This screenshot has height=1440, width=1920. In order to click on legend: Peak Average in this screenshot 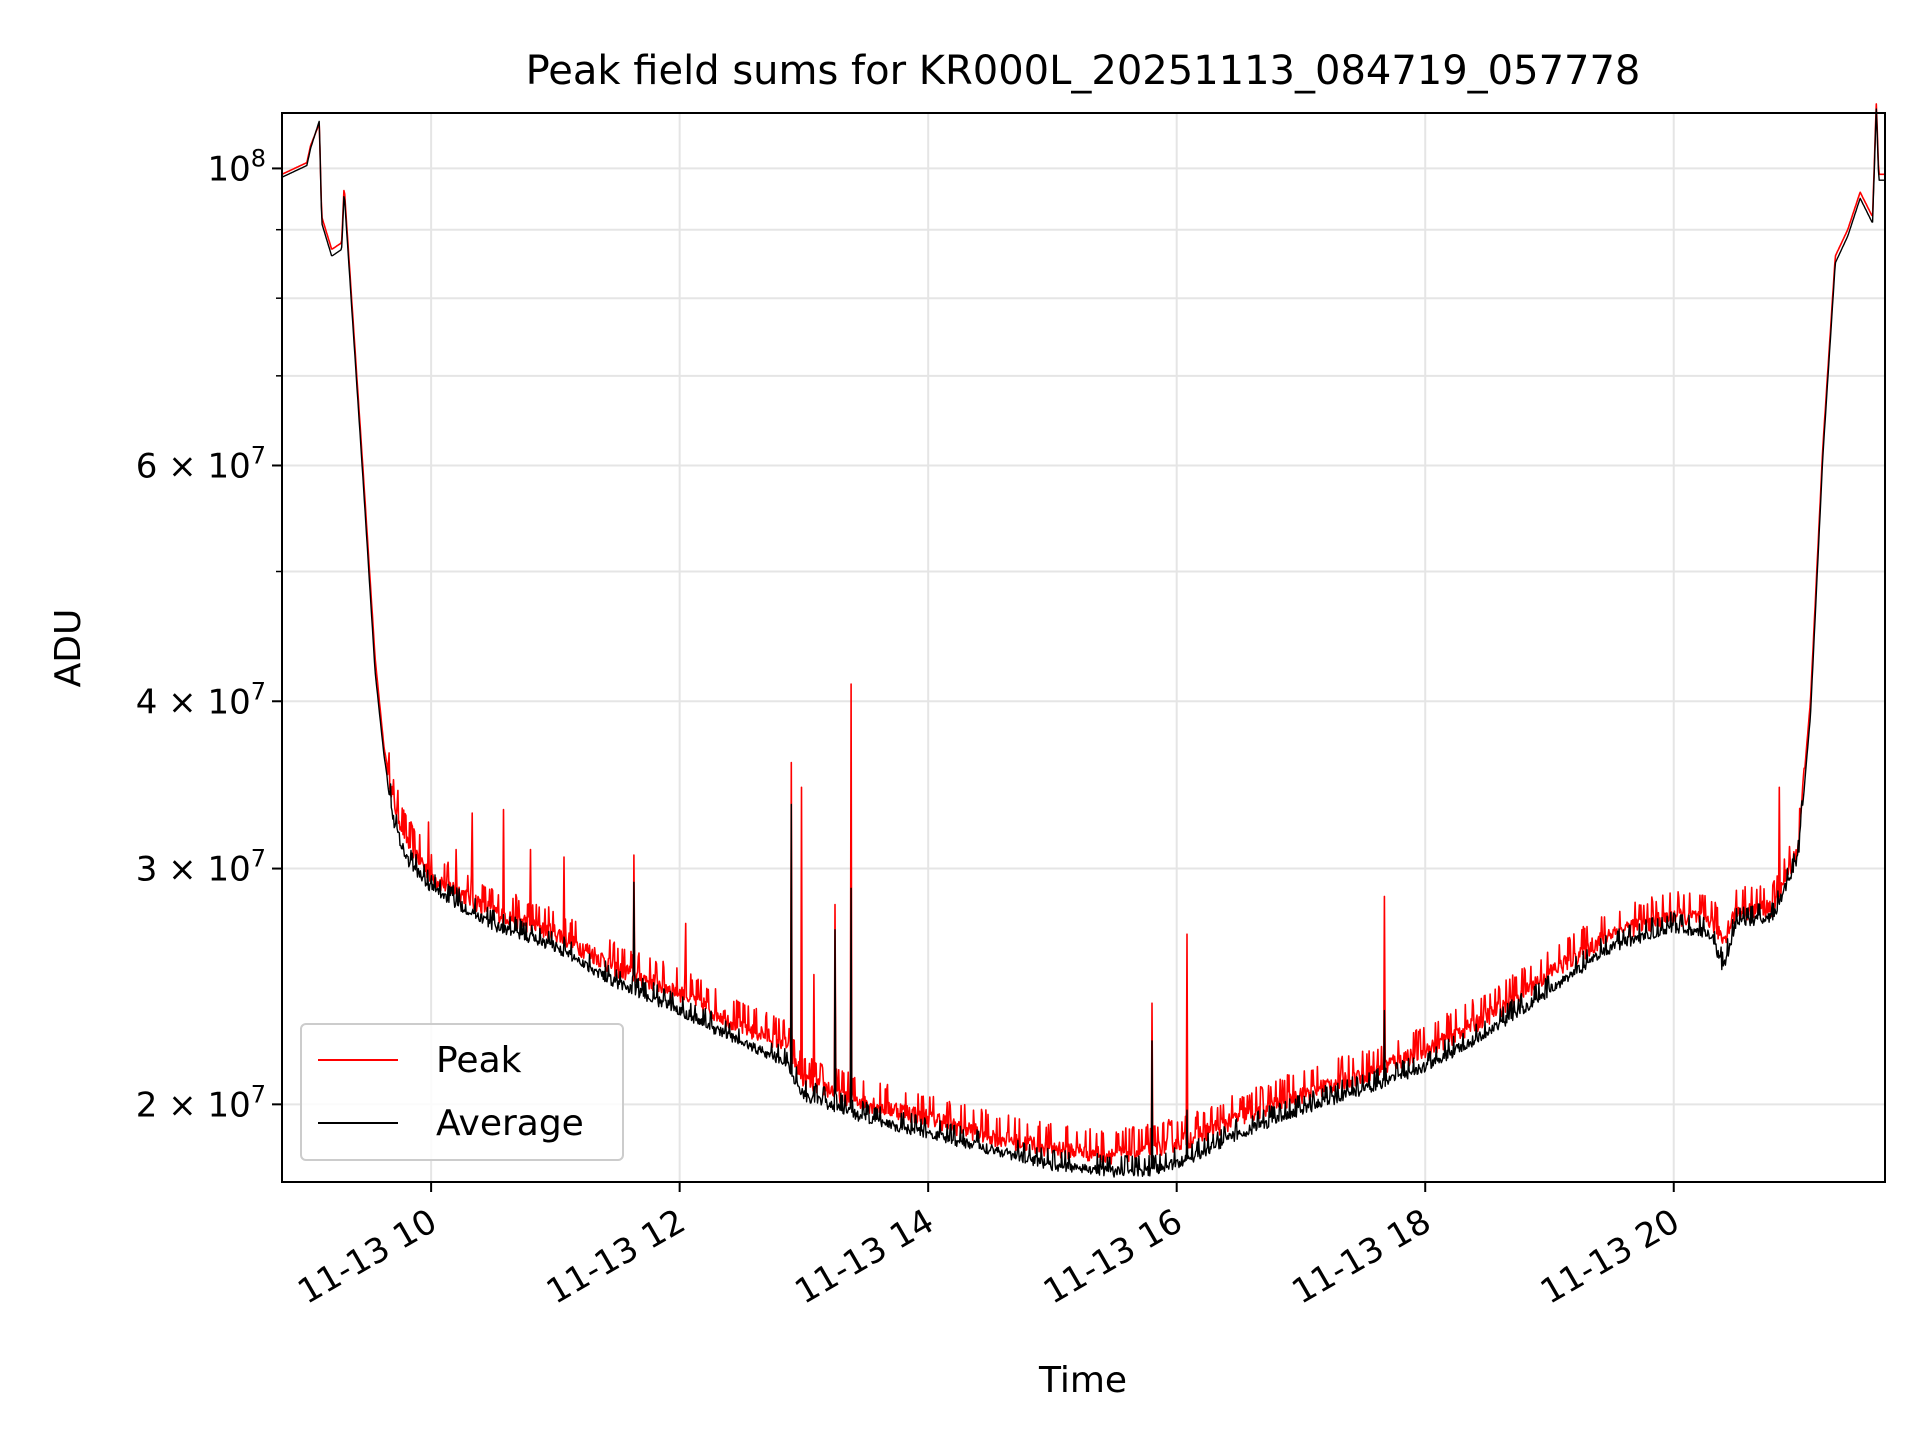, I will do `click(462, 1092)`.